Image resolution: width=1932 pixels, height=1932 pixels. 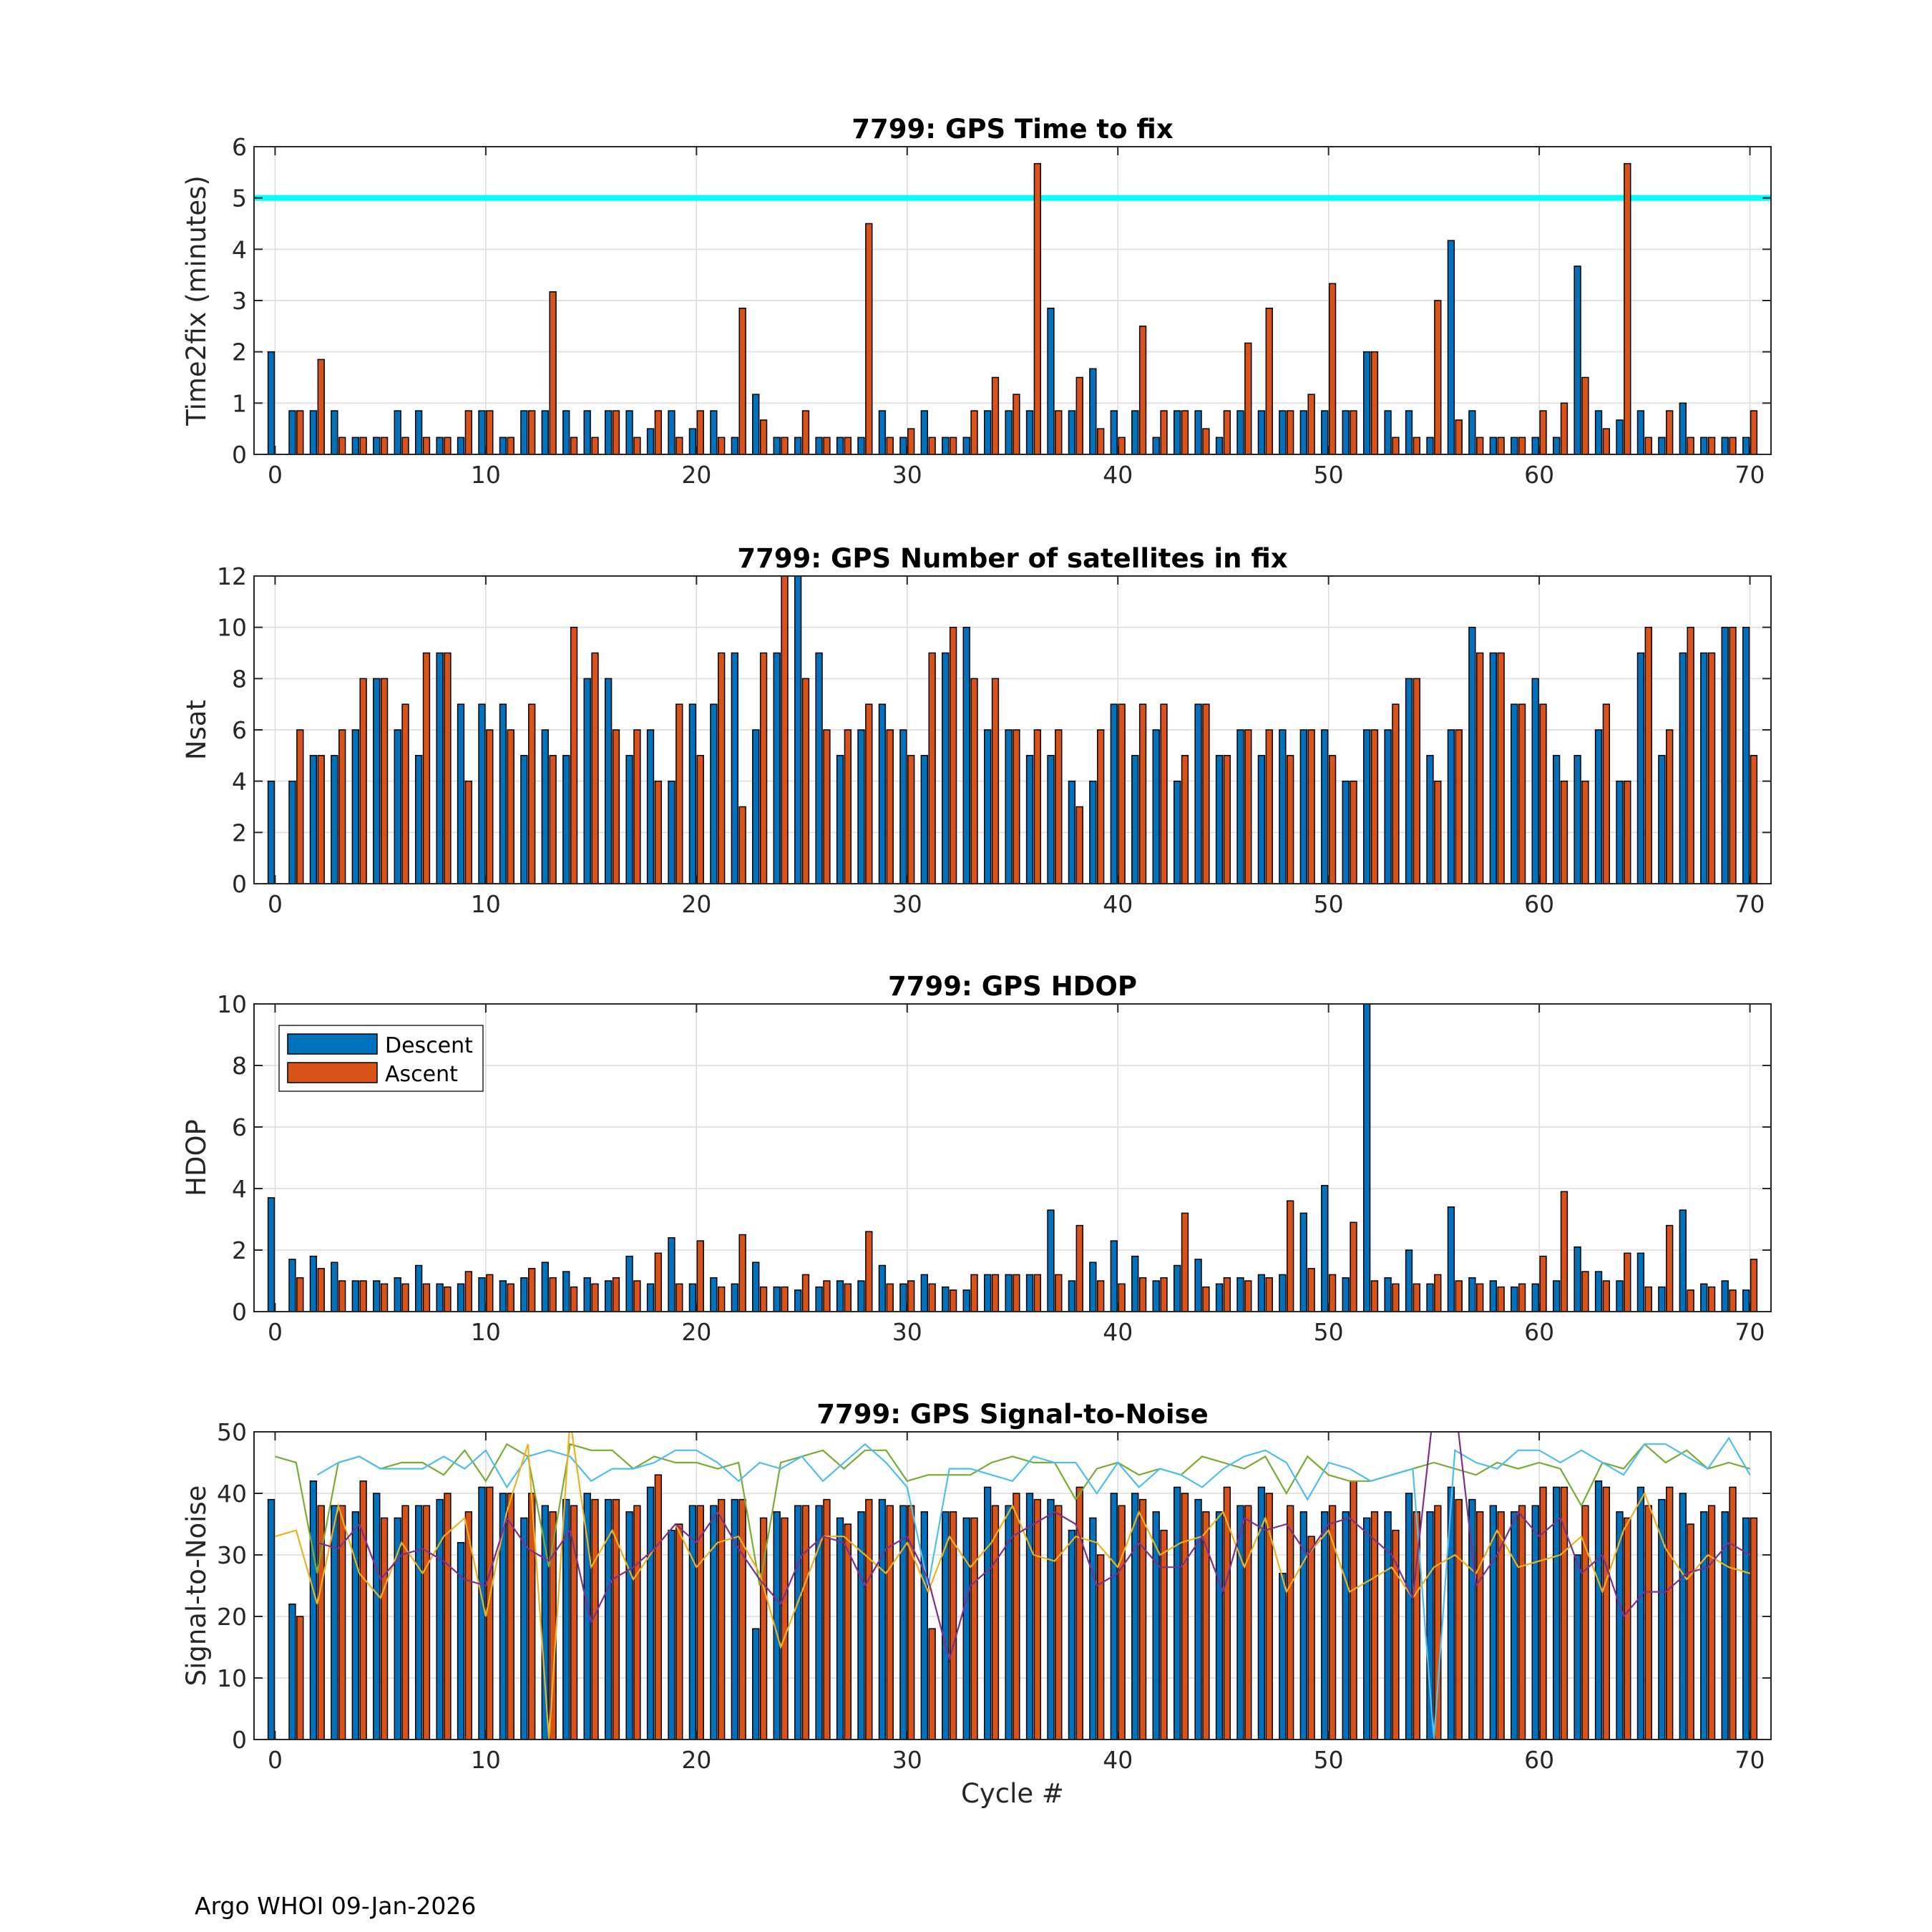 What do you see at coordinates (1750, 904) in the screenshot?
I see `x-tick-label: 70` at bounding box center [1750, 904].